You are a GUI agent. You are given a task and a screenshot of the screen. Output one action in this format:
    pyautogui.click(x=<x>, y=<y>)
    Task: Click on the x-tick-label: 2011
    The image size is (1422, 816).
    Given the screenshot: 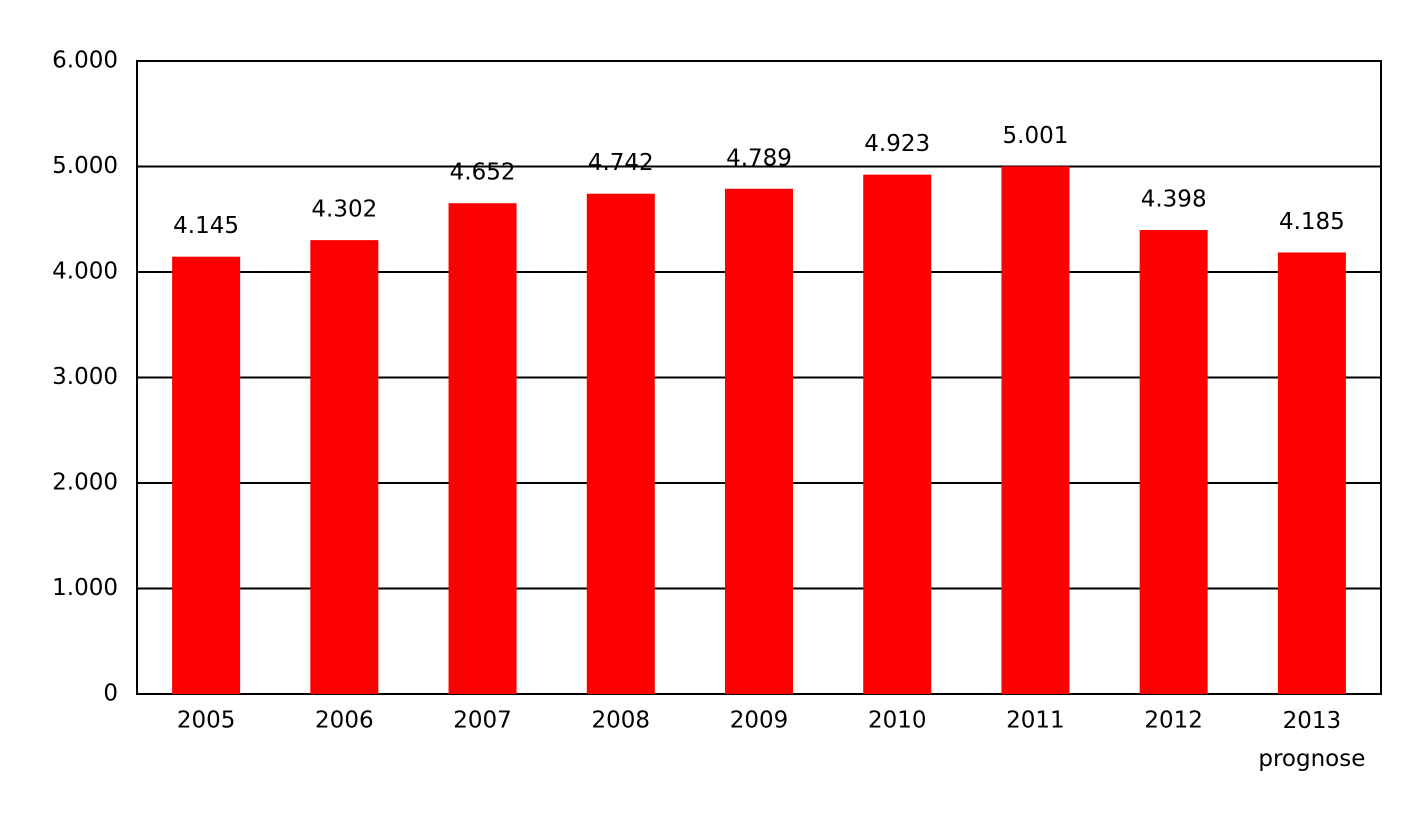 What is the action you would take?
    pyautogui.click(x=1035, y=721)
    